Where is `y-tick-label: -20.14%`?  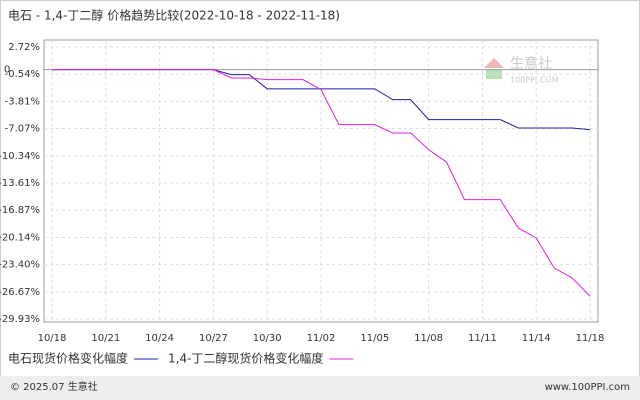 y-tick-label: -20.14% is located at coordinates (20, 237).